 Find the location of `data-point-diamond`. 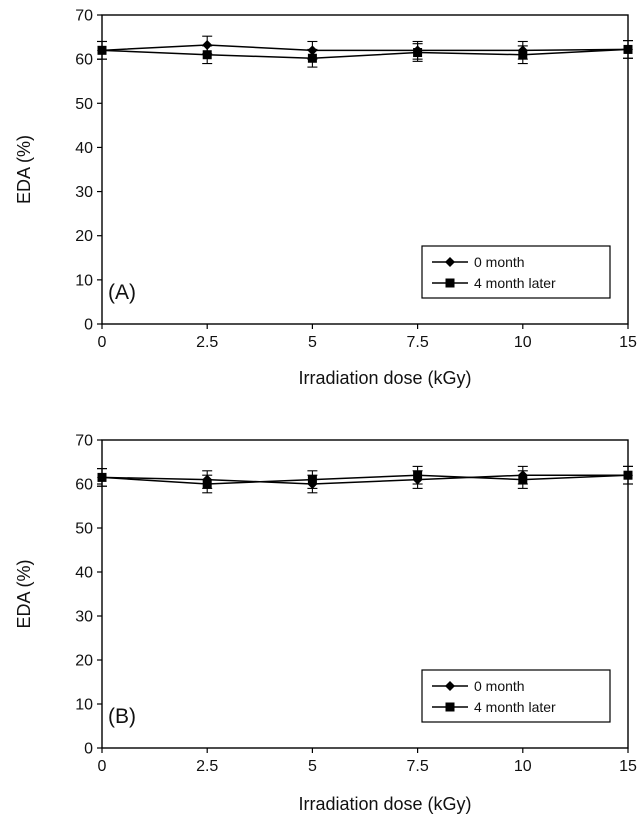

data-point-diamond is located at coordinates (207, 45).